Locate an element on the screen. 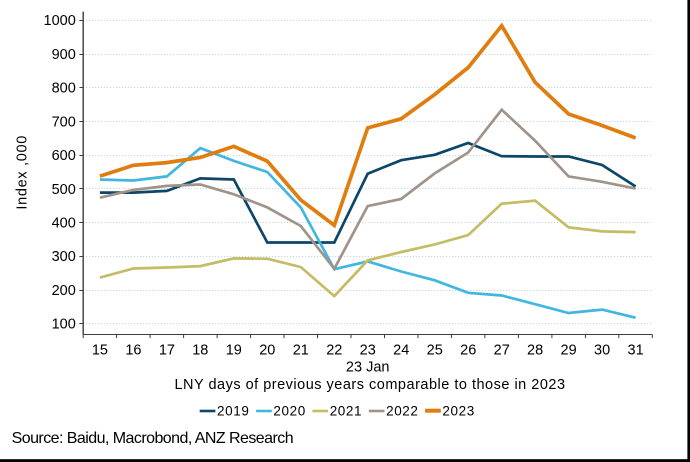 The image size is (690, 462). svg-text: 100 is located at coordinates (64, 325).